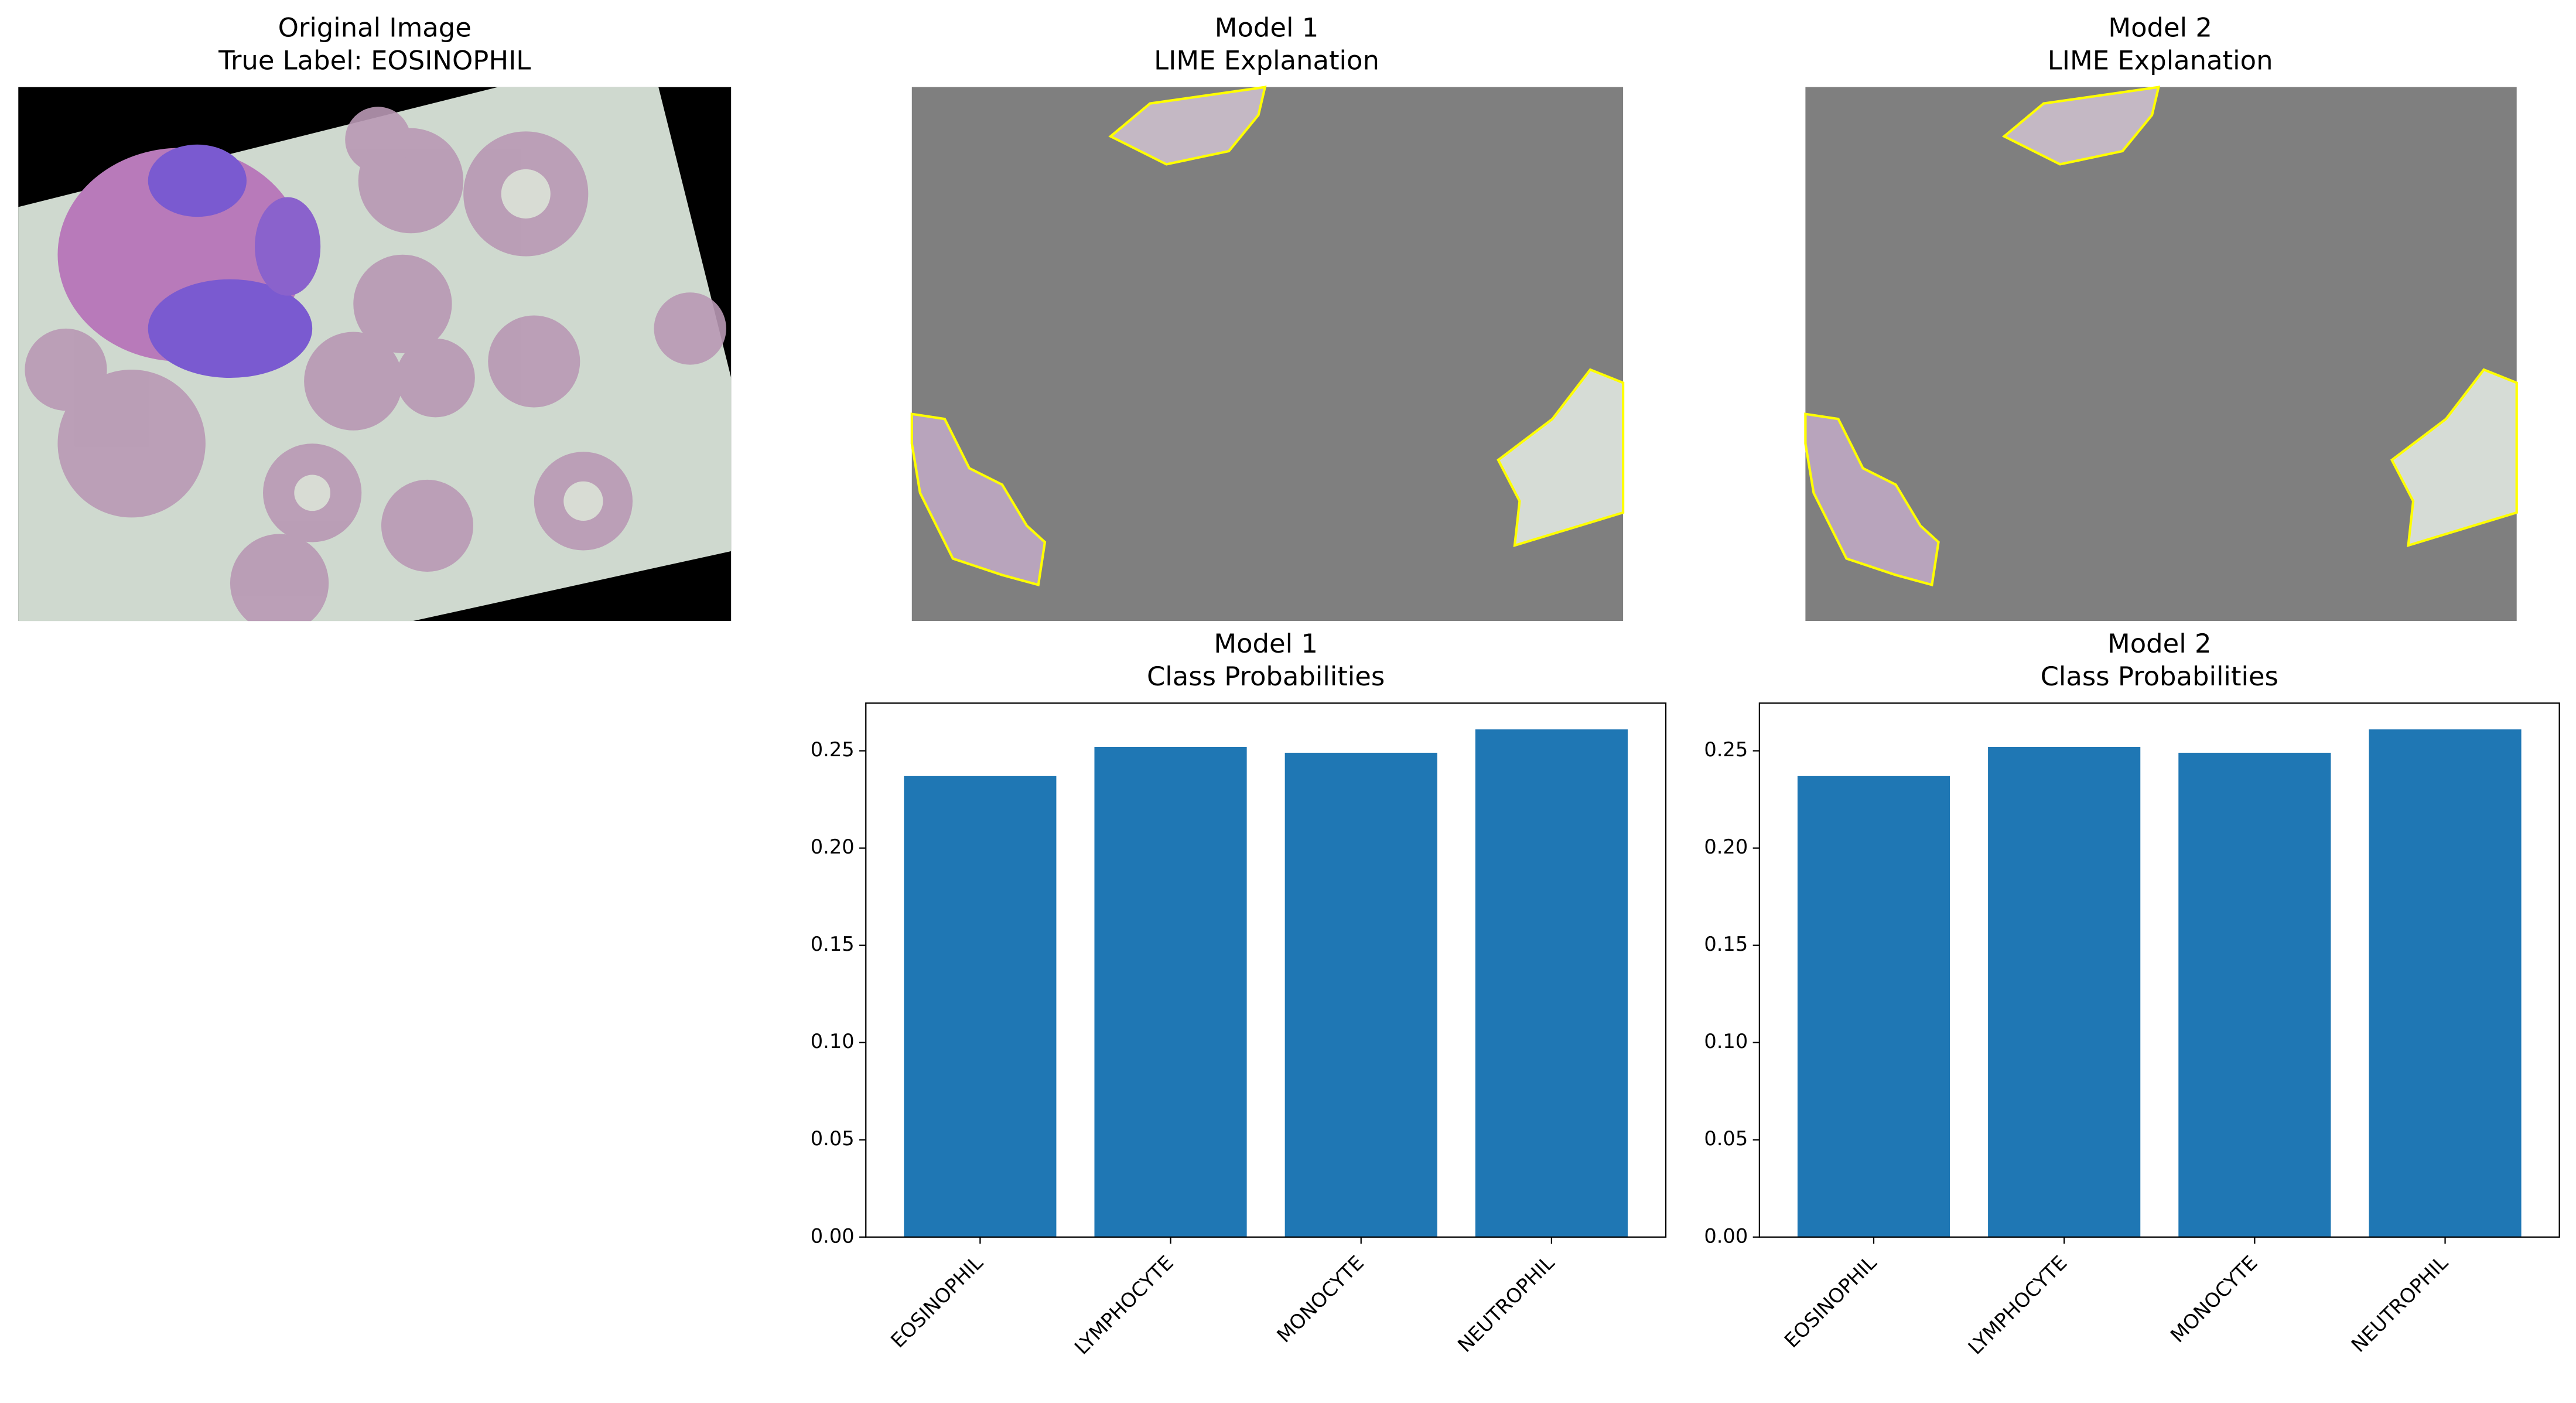 Image resolution: width=2576 pixels, height=1403 pixels. Describe the element at coordinates (2159, 643) in the screenshot. I see `chart-title: Model 2` at that location.